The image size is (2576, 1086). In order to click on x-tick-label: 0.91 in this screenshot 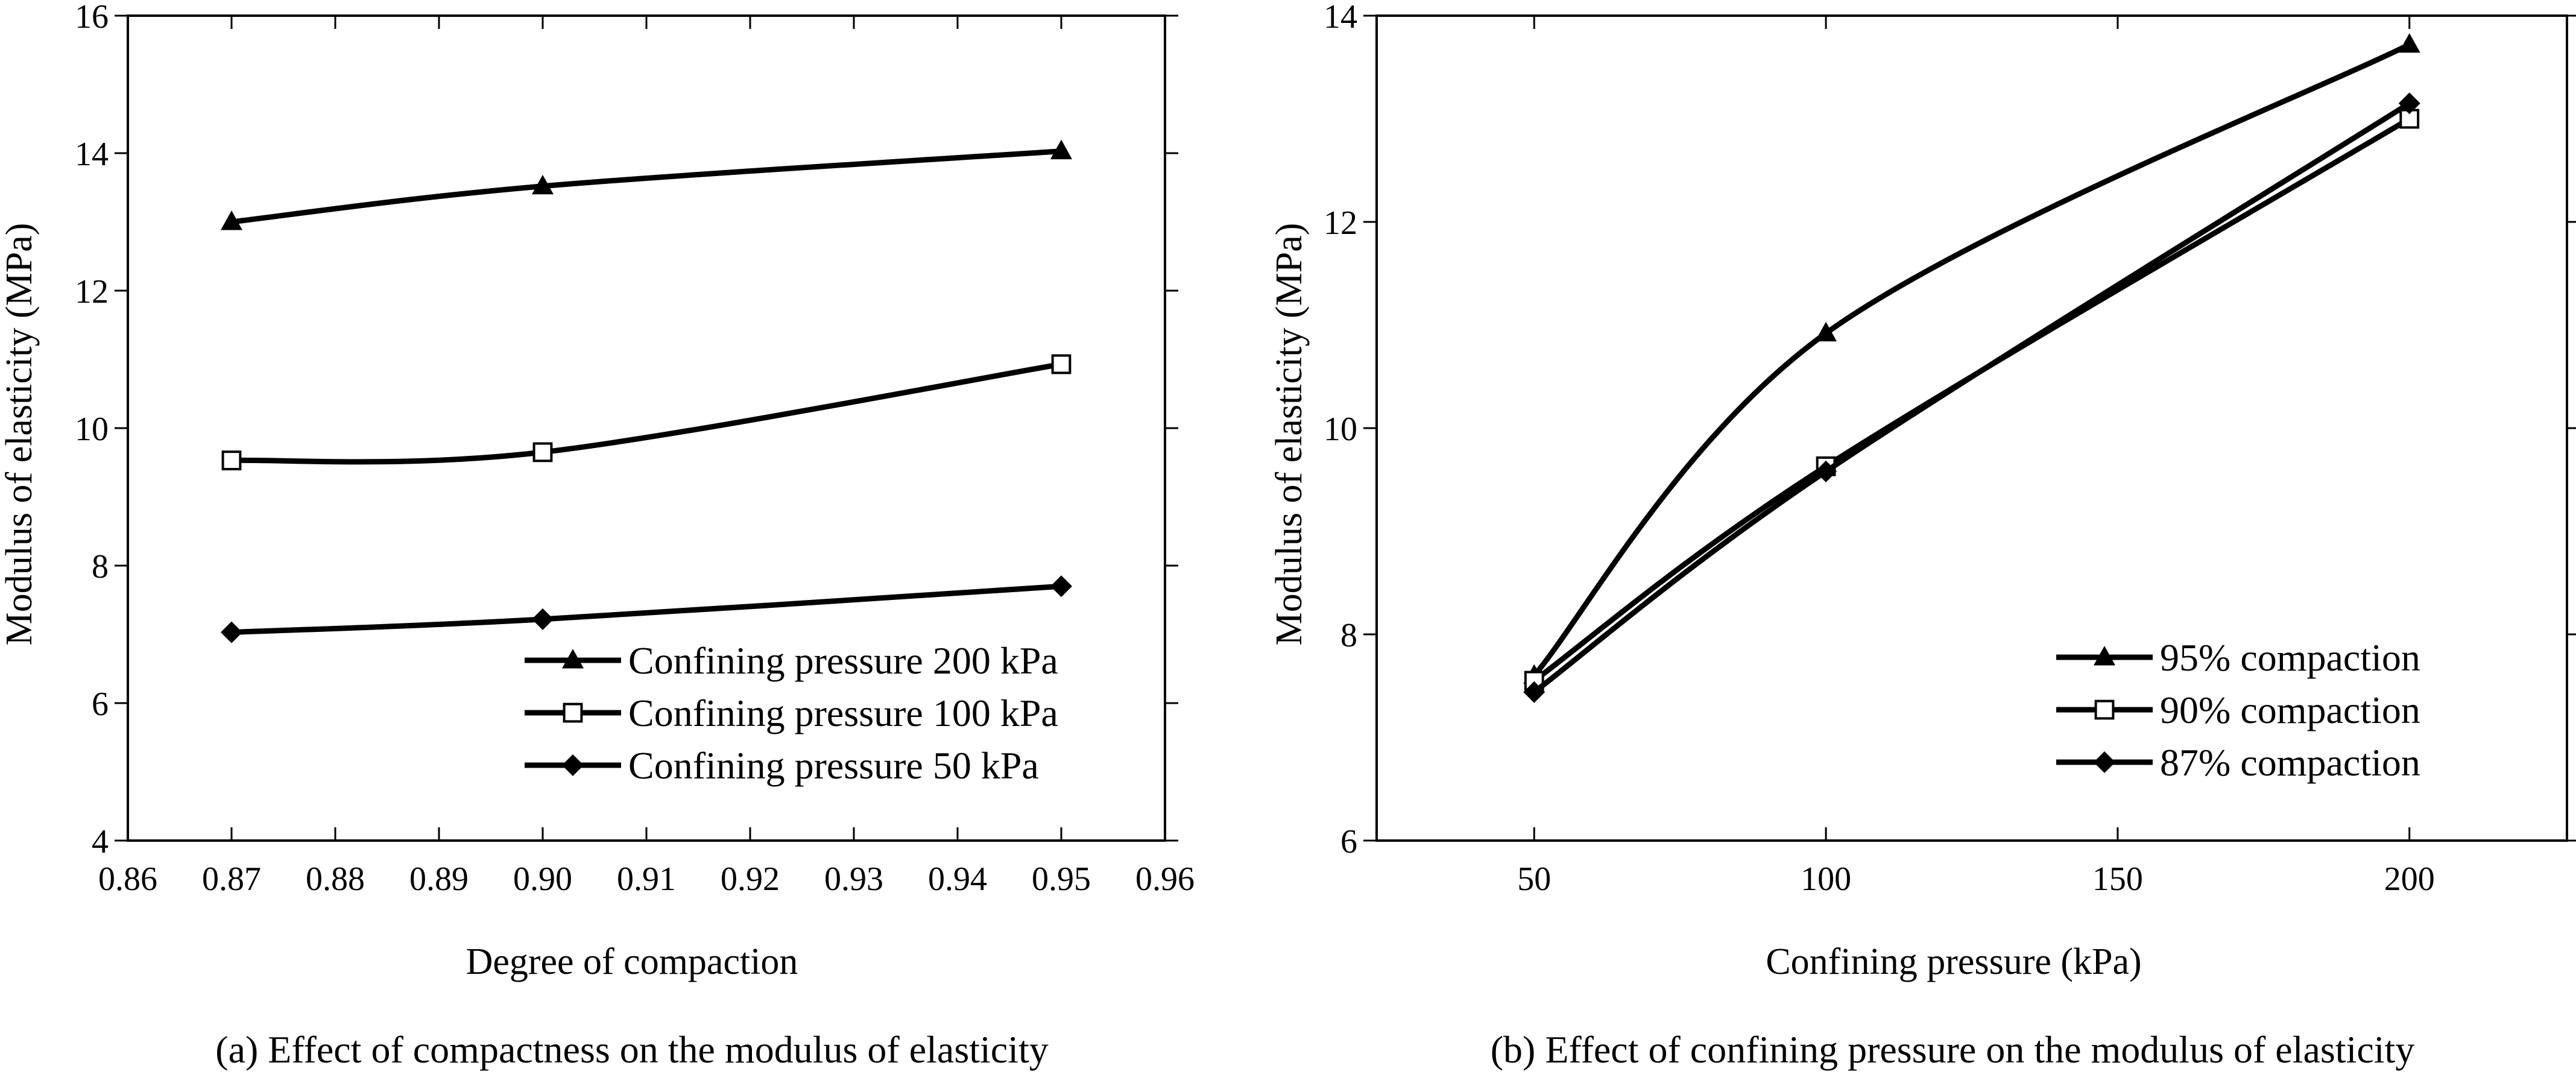, I will do `click(646, 879)`.